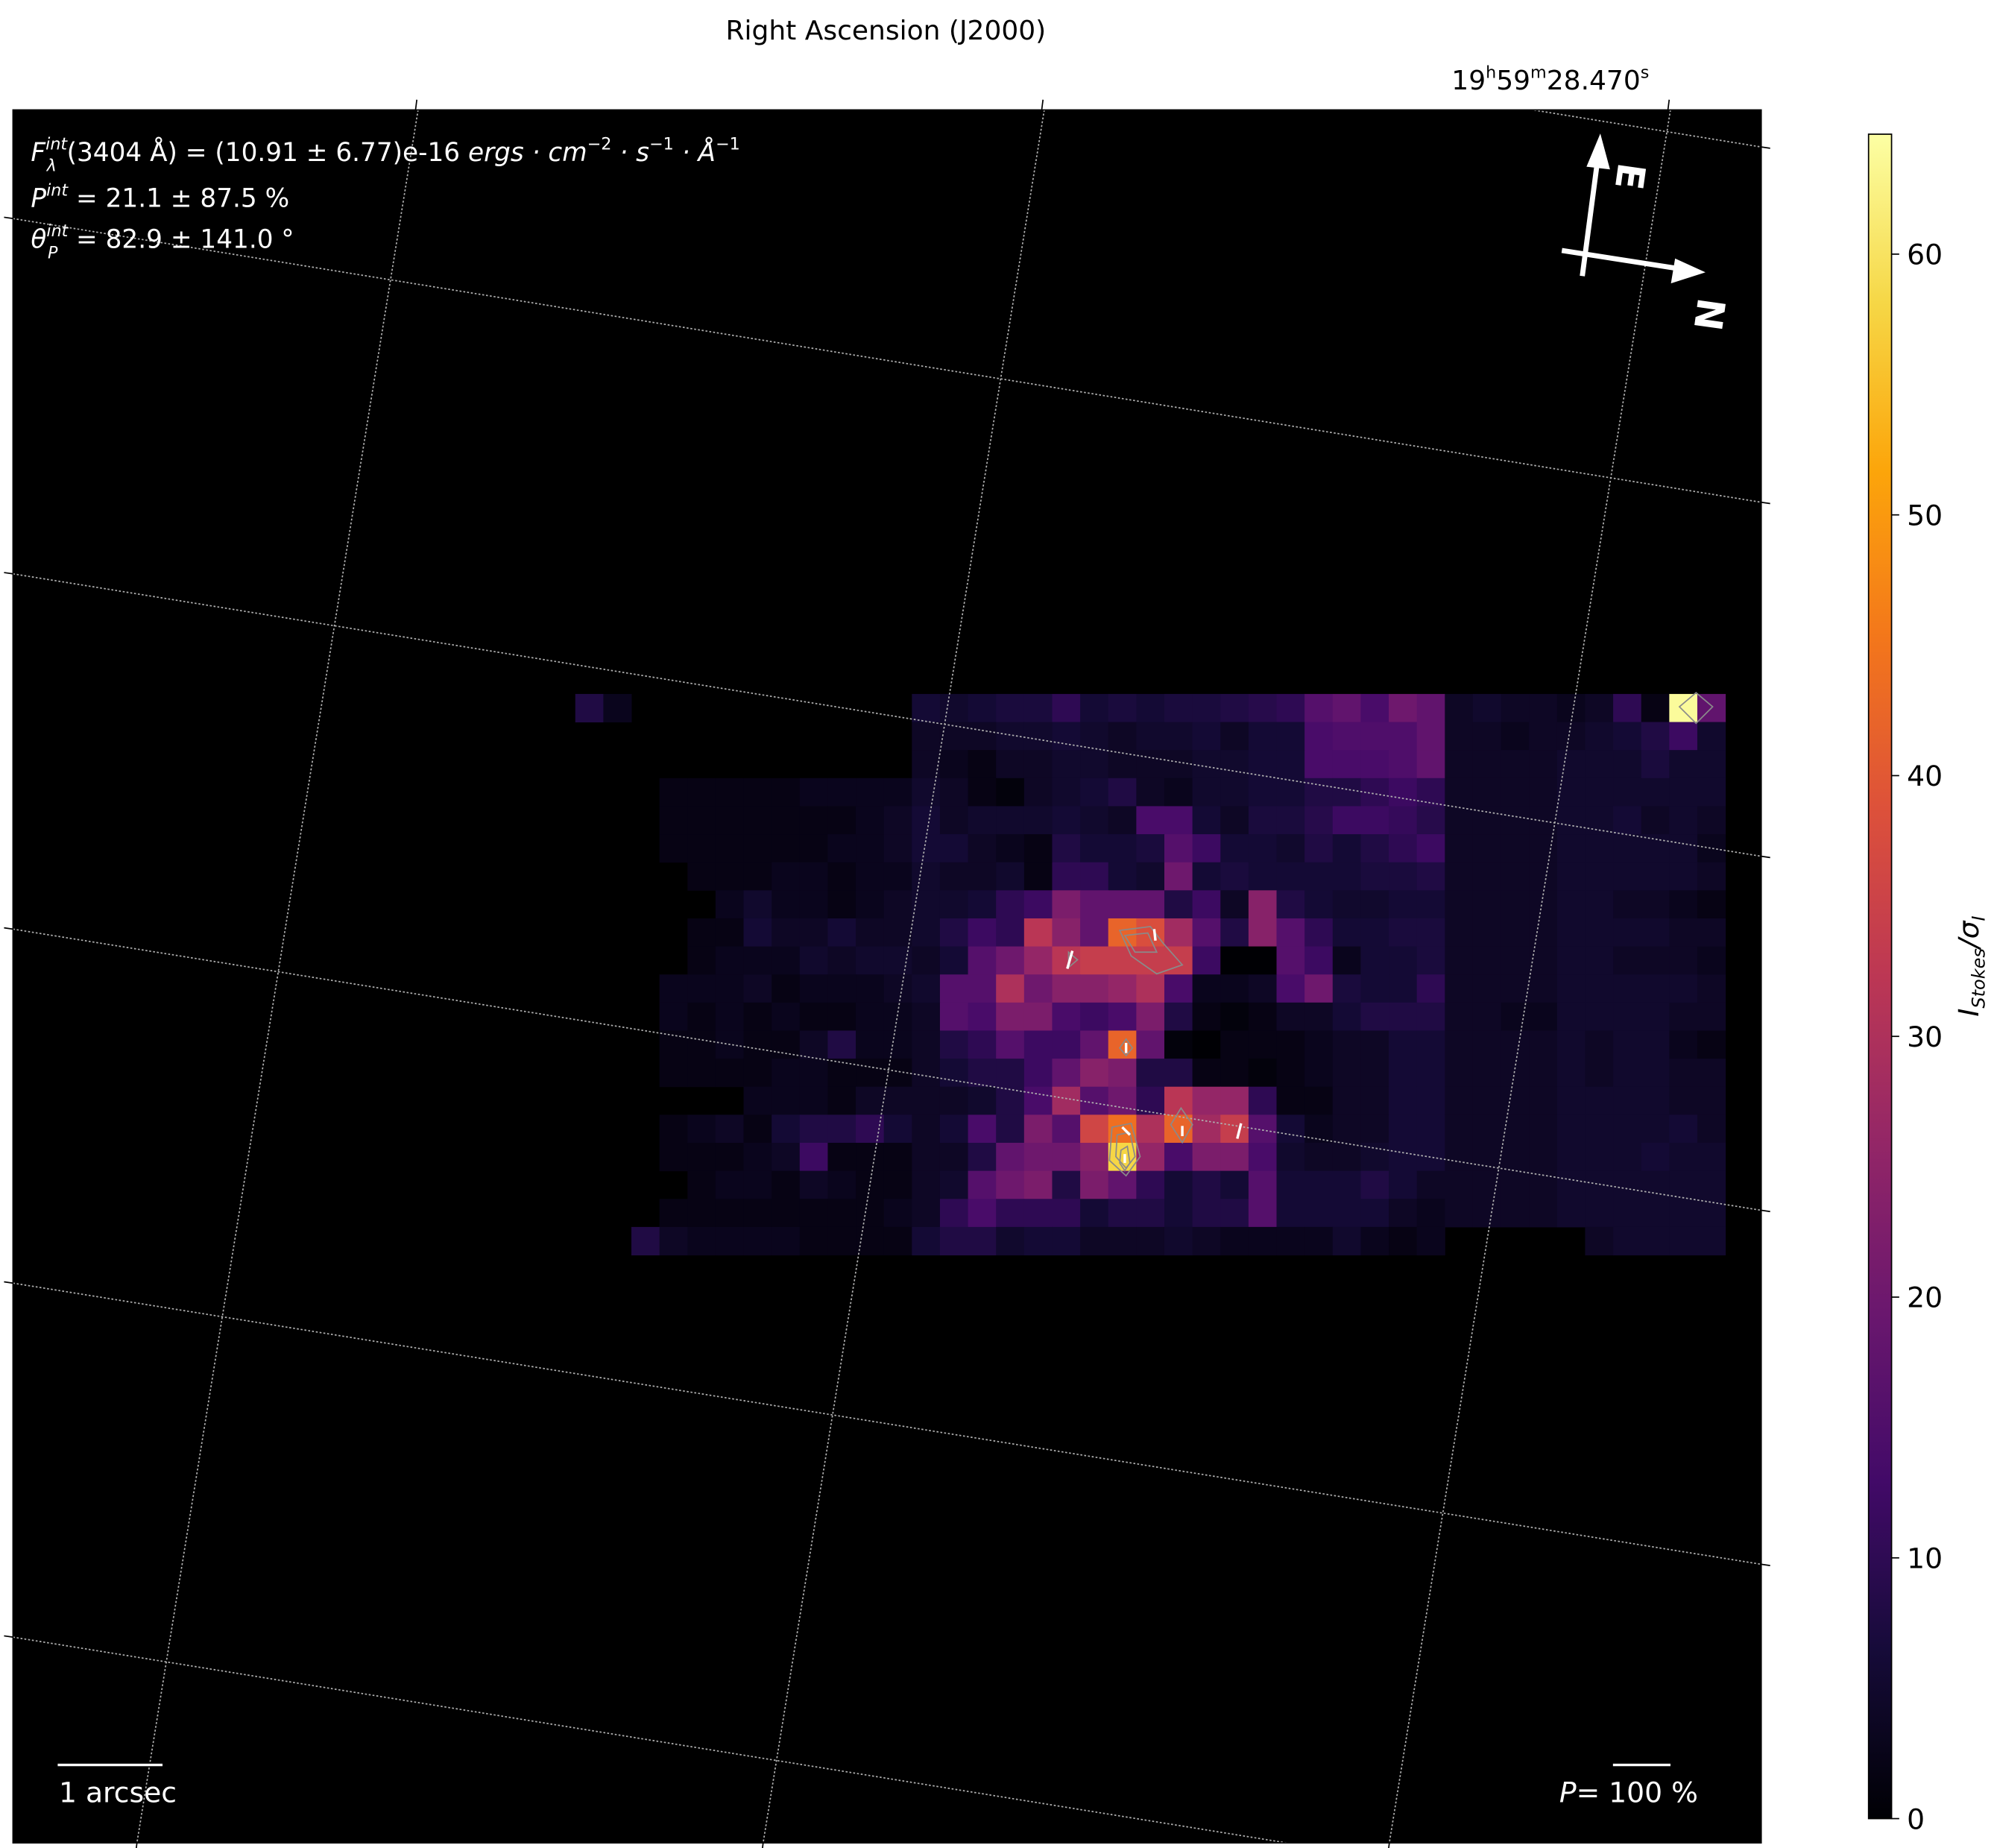  What do you see at coordinates (1925, 1037) in the screenshot?
I see `colorbar-tick-label: 30` at bounding box center [1925, 1037].